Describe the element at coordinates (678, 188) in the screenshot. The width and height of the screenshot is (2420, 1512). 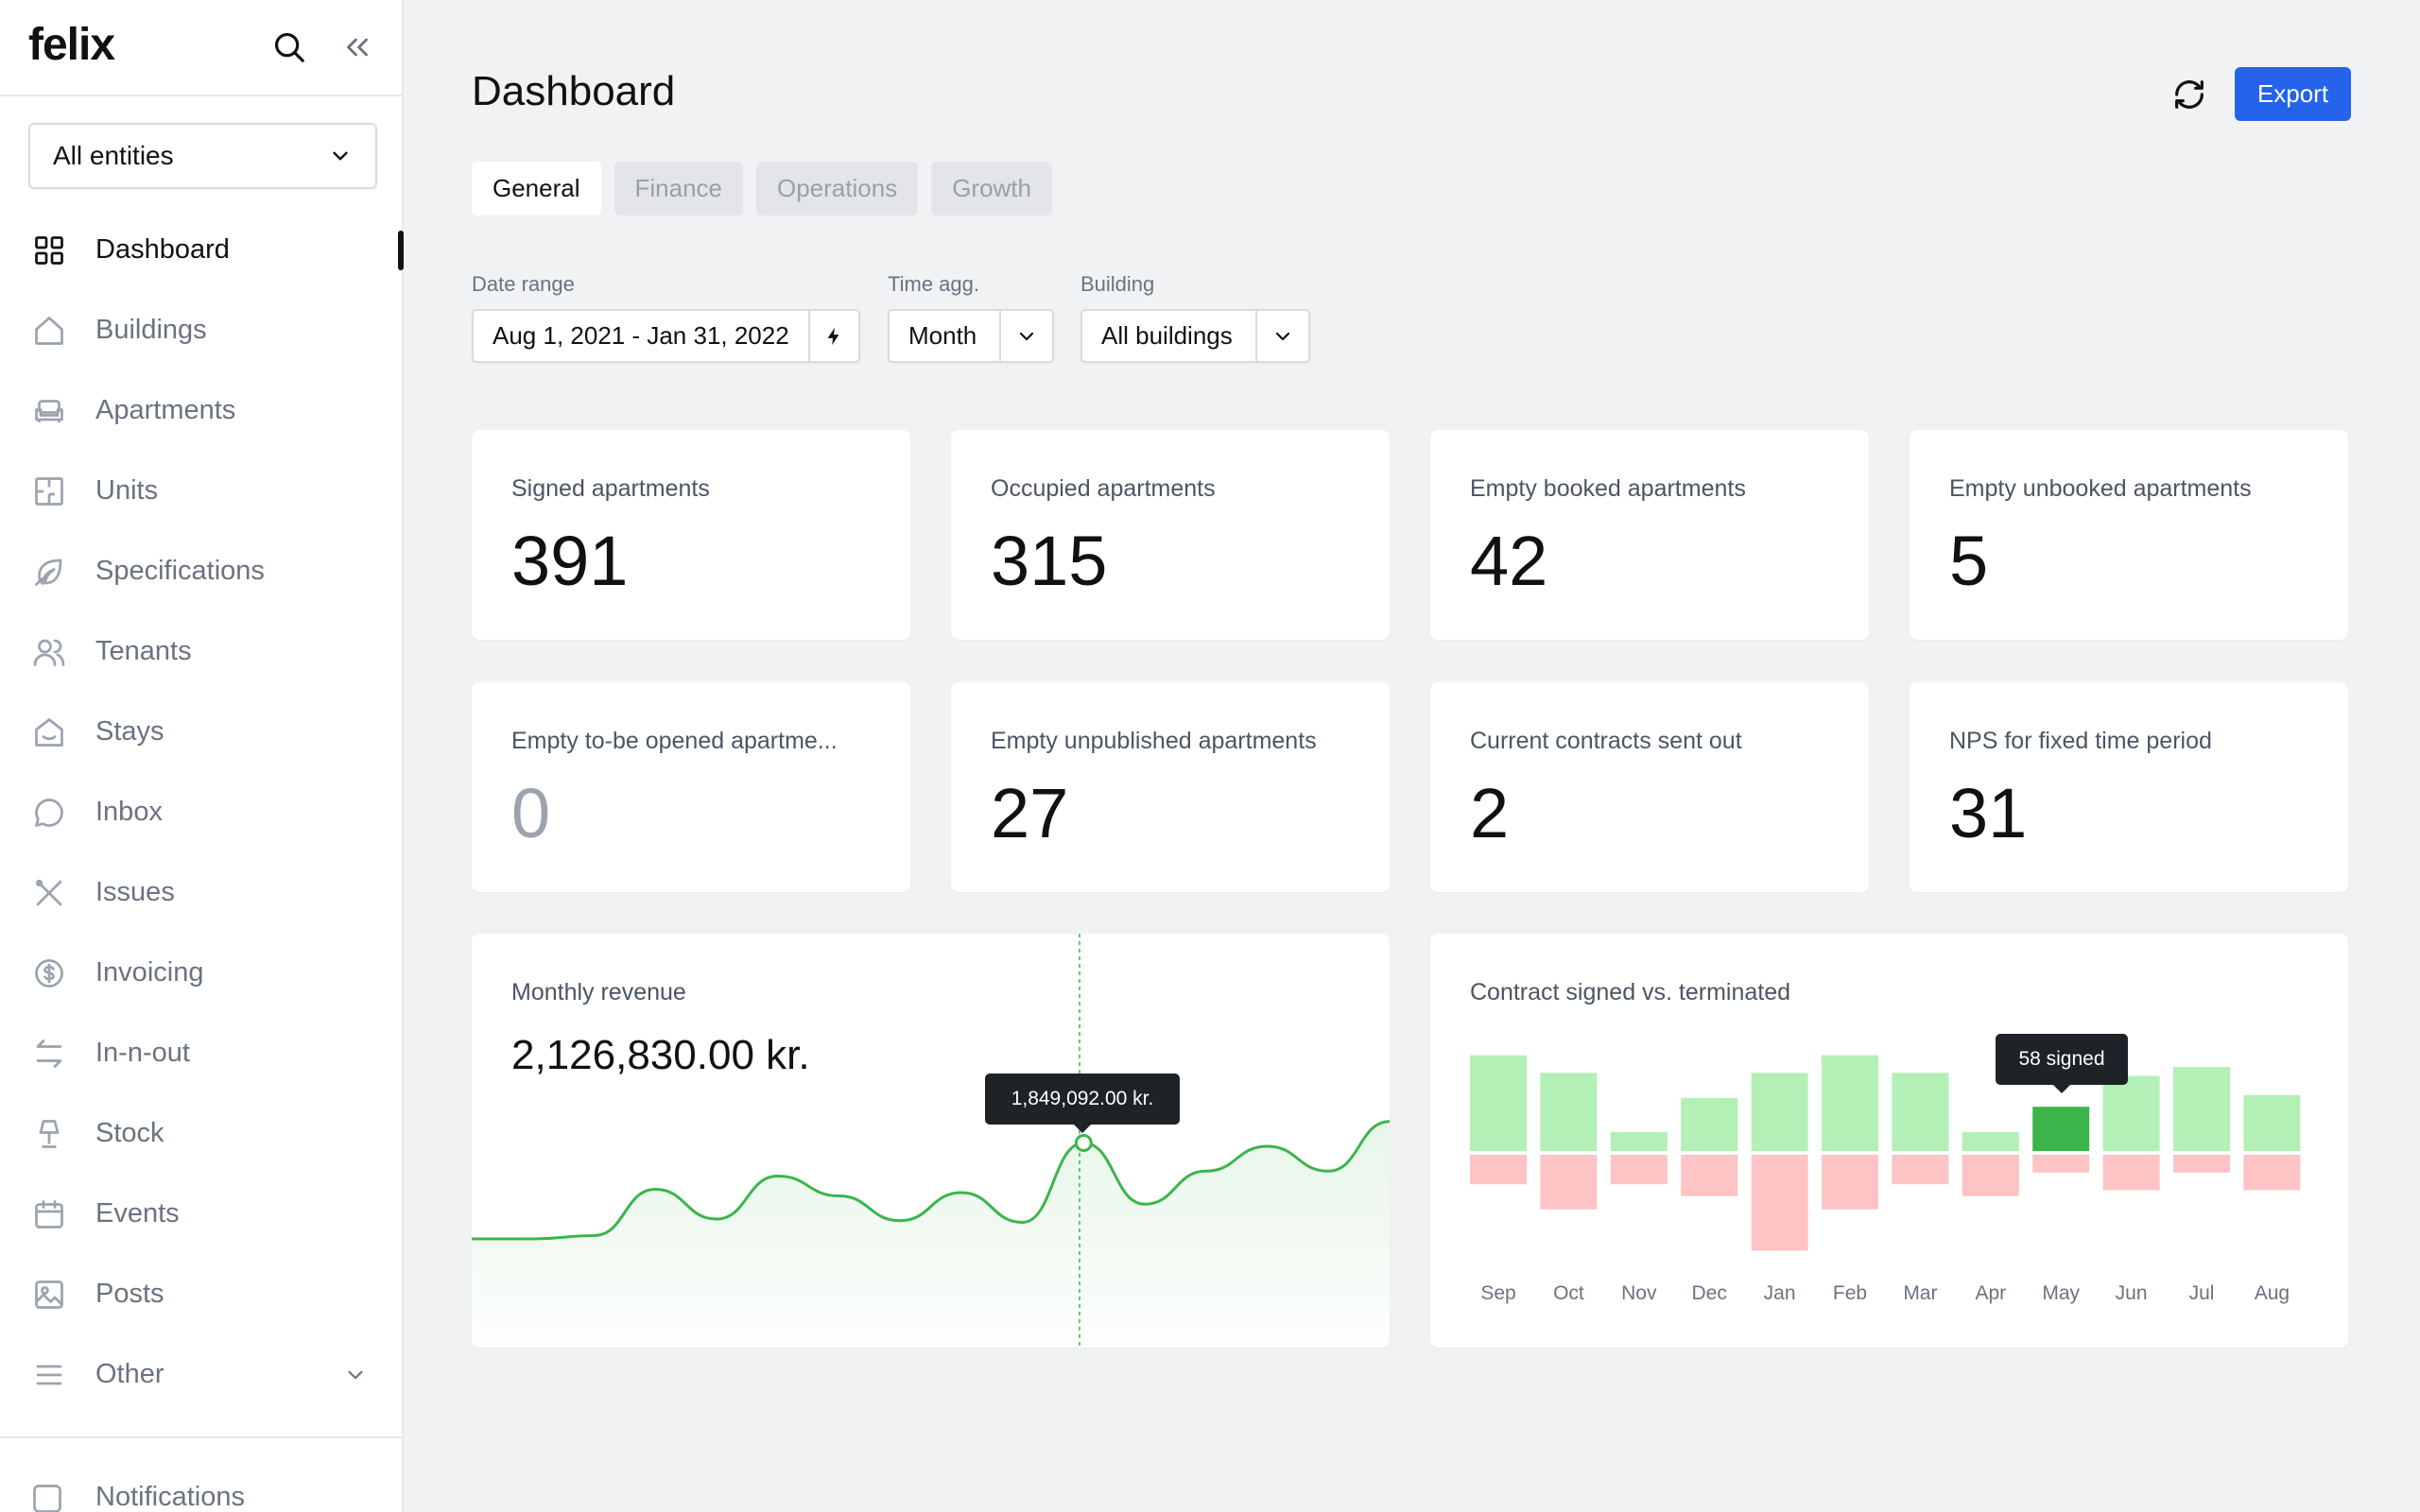
I see `tab-finance: Finance` at that location.